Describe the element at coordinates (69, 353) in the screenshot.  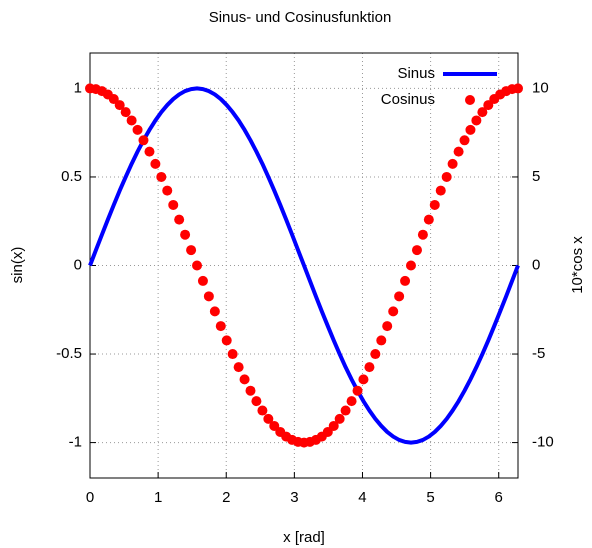
I see `y-tick-label: -0.5` at that location.